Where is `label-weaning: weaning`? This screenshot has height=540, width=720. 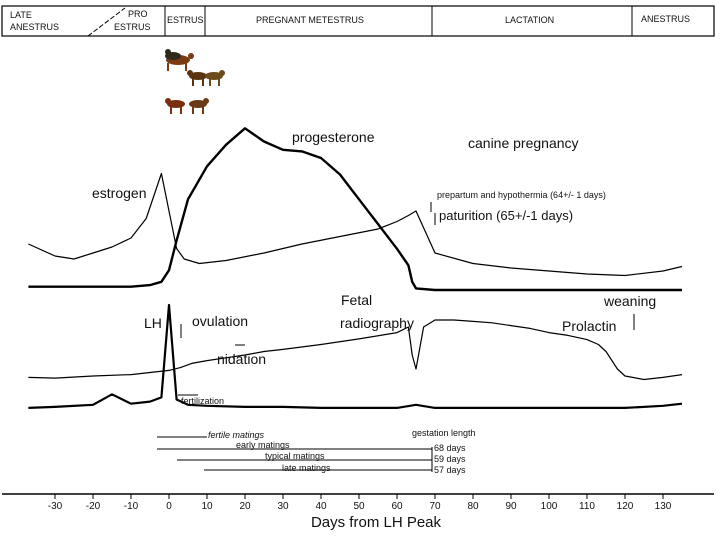 label-weaning: weaning is located at coordinates (629, 301).